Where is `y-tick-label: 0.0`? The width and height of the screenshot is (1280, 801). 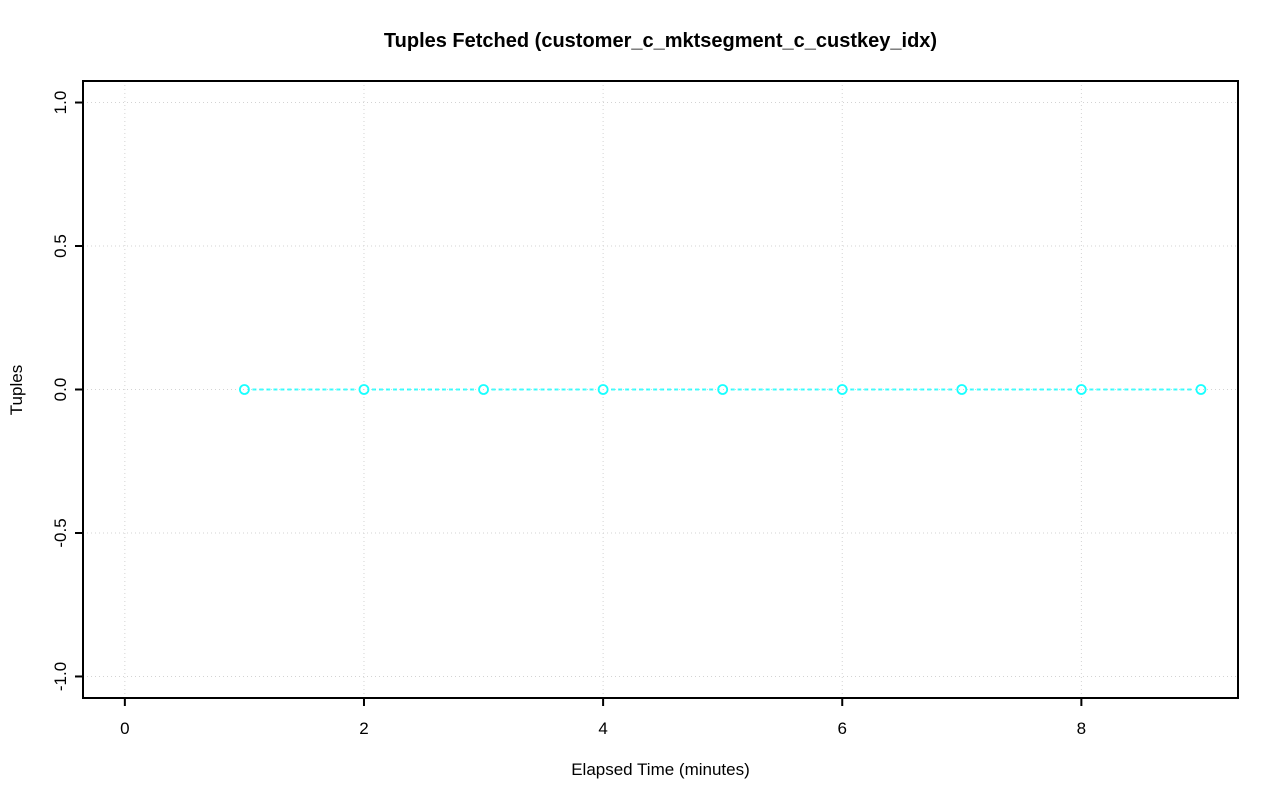
y-tick-label: 0.0 is located at coordinates (60, 390).